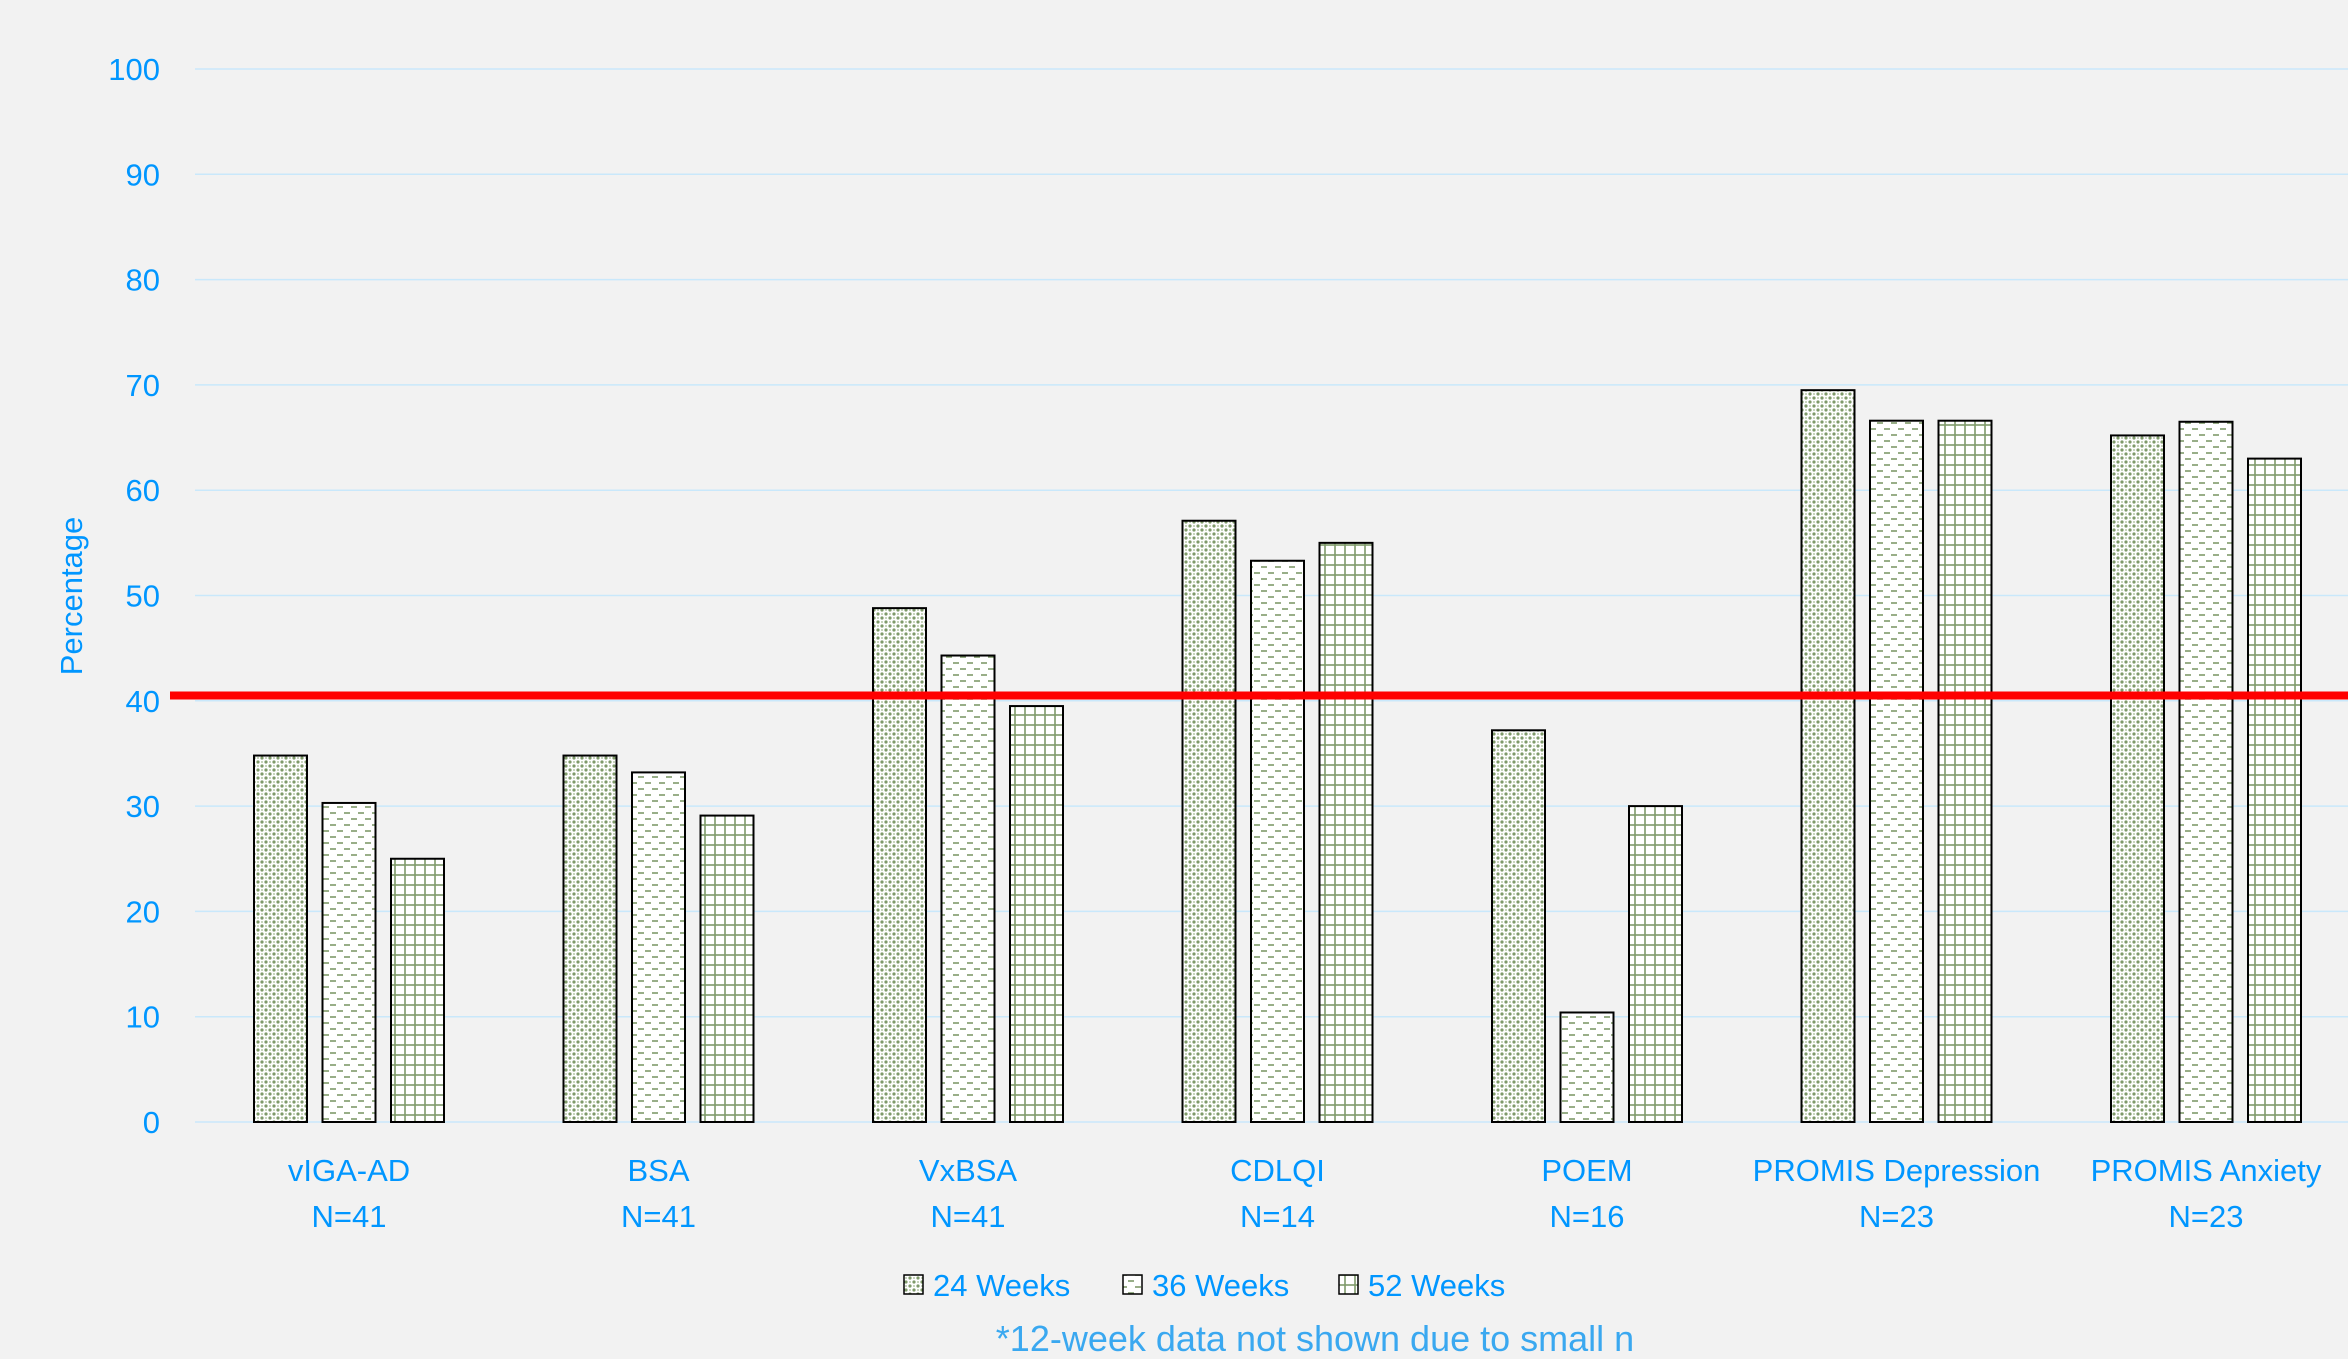 The height and width of the screenshot is (1359, 2348). Describe the element at coordinates (1132, 1284) in the screenshot. I see `legend-swatch-36-weeks` at that location.